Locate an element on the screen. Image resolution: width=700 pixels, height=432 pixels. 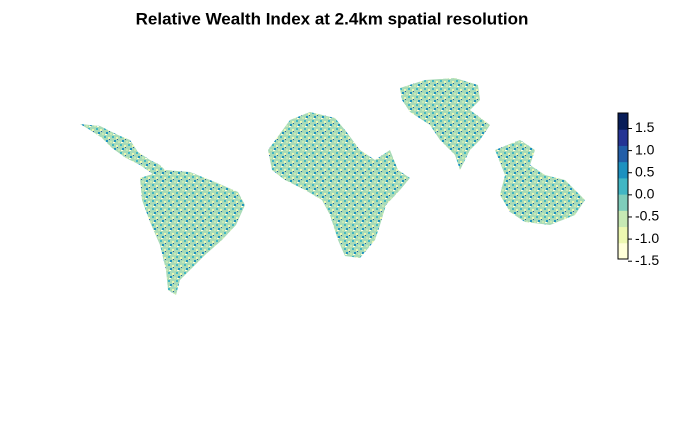
southeast-asia is located at coordinates (540, 182).